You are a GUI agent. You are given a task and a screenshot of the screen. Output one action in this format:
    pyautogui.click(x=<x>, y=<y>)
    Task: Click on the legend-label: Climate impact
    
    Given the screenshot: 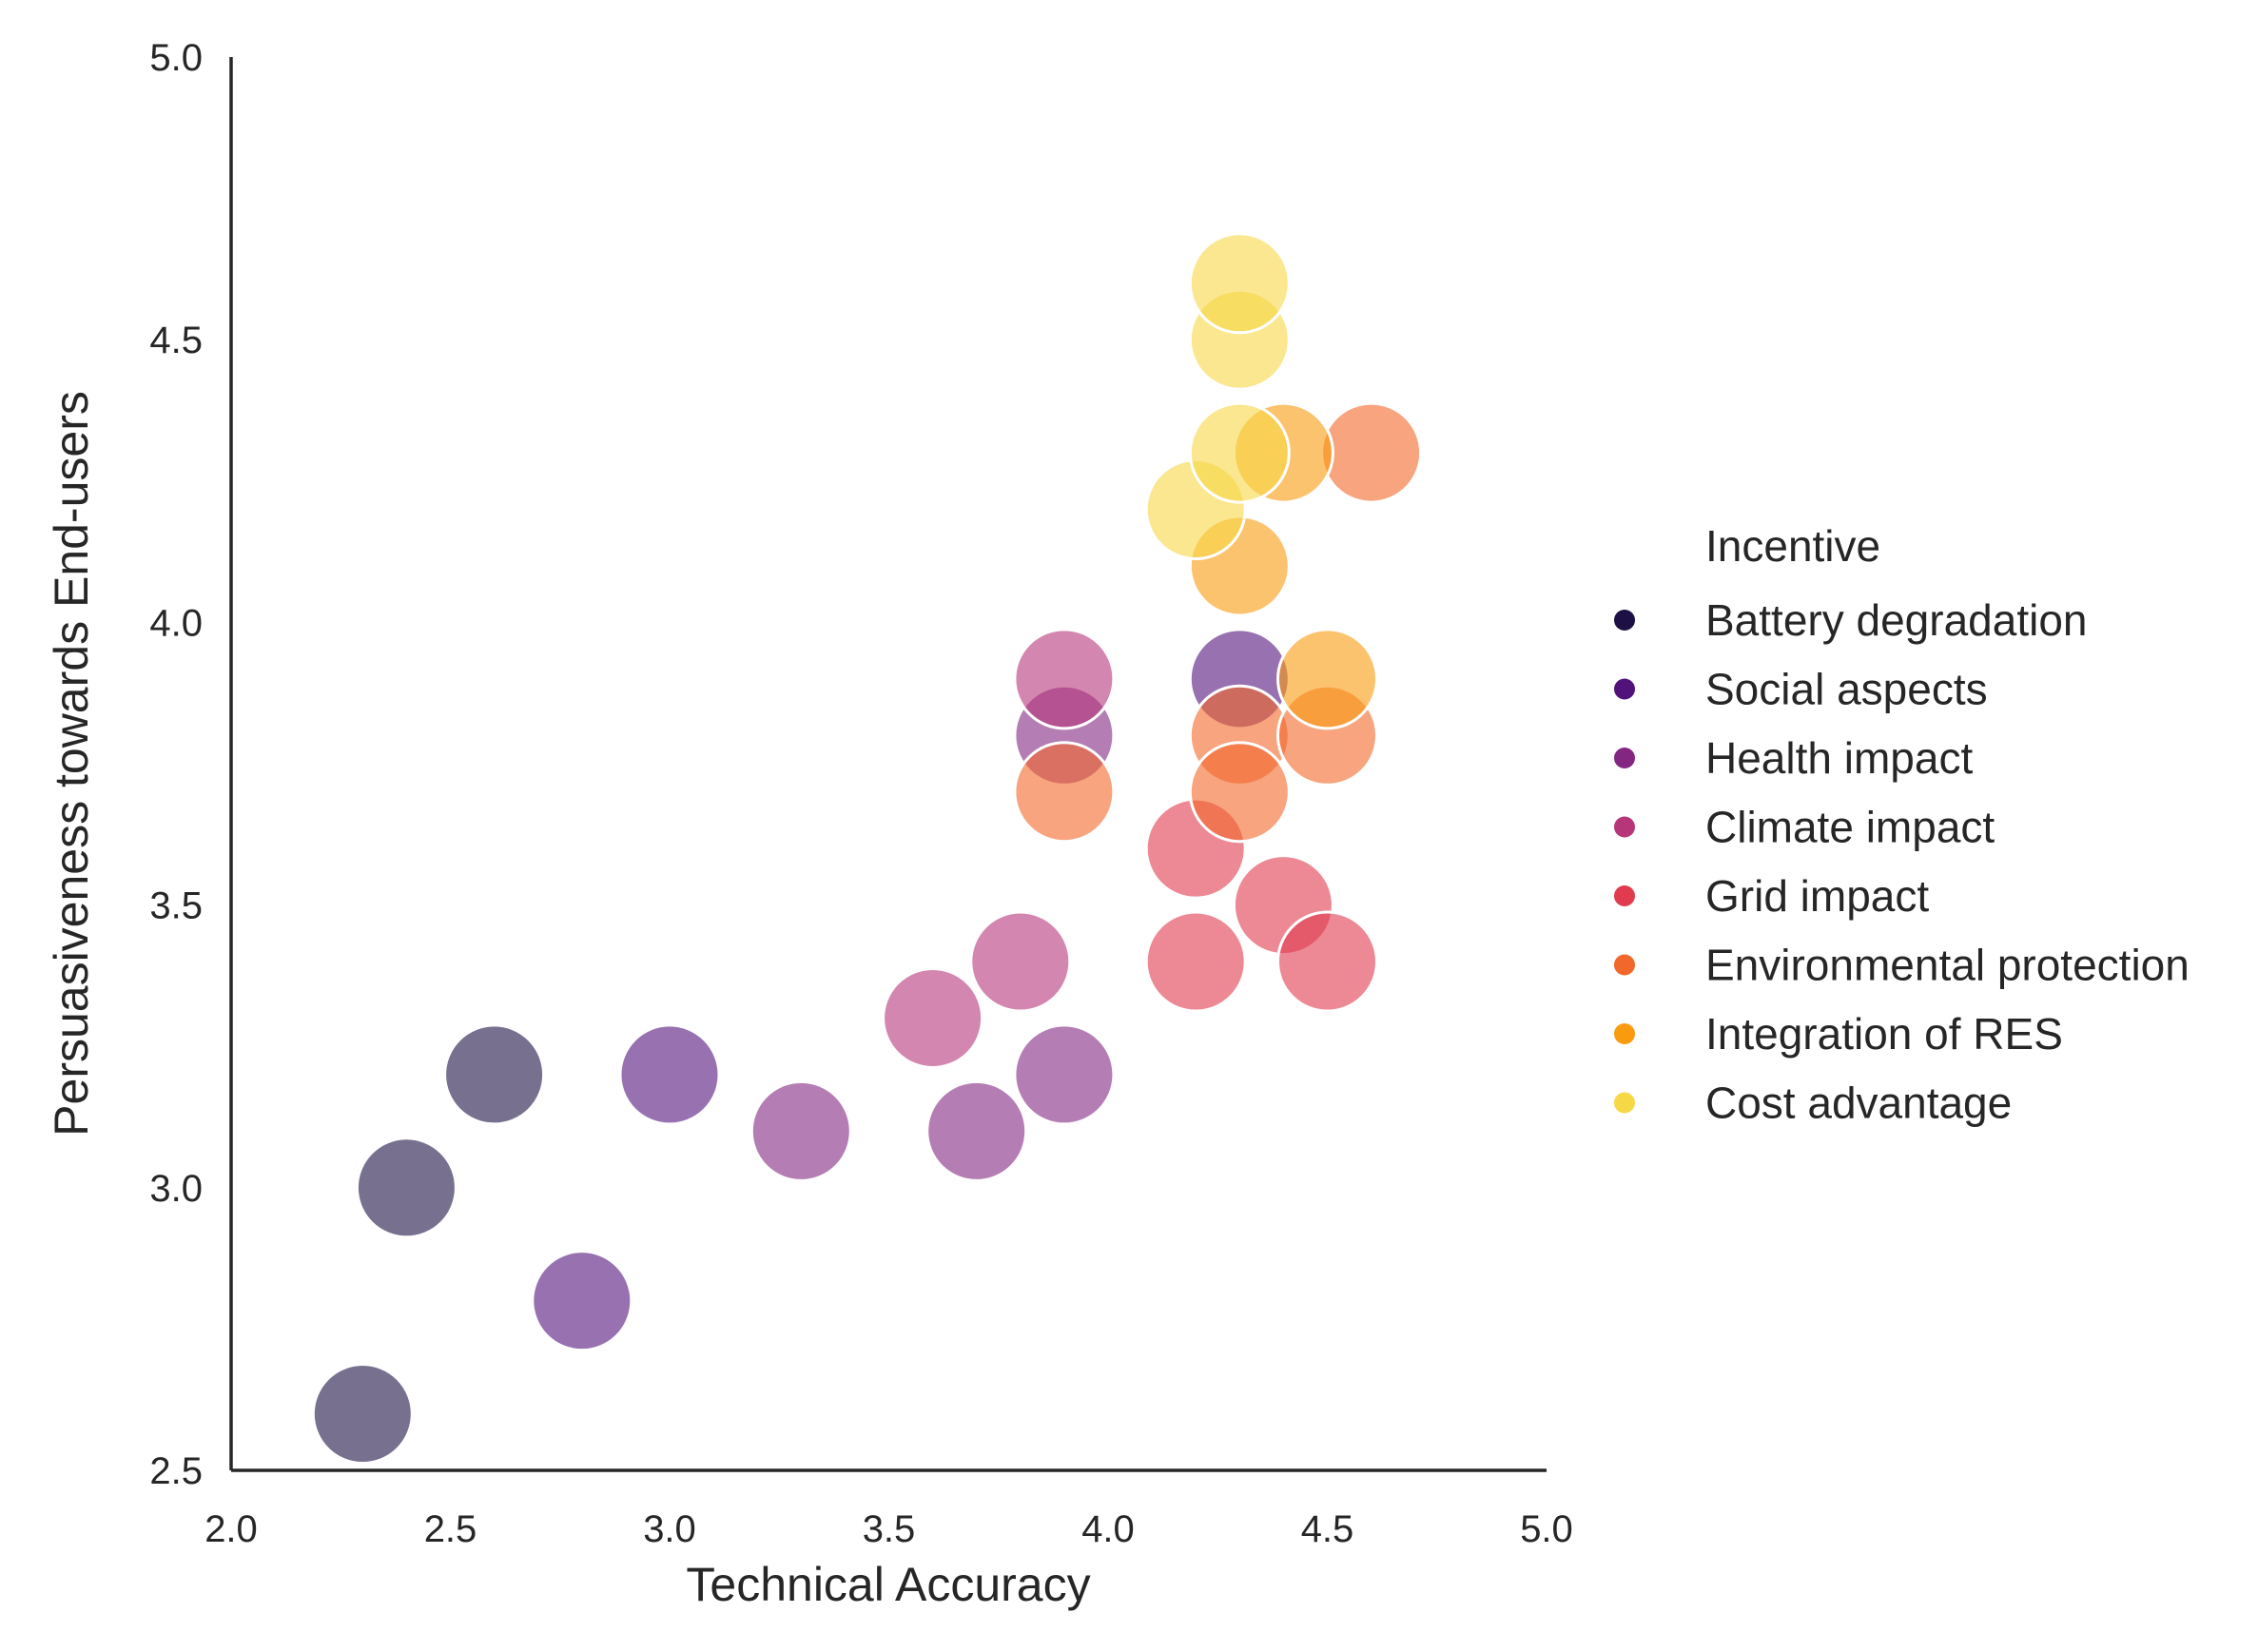 What is the action you would take?
    pyautogui.click(x=1850, y=827)
    